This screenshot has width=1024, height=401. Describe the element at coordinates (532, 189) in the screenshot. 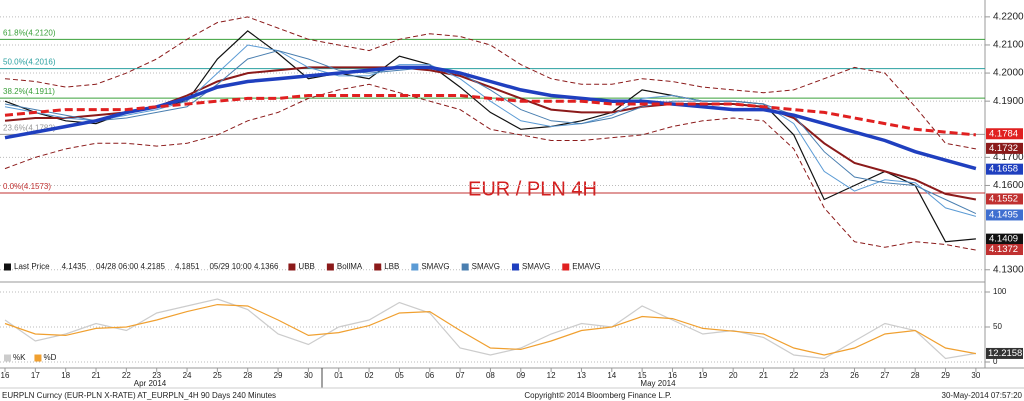

I see `annotation: EUR / PLN 4H` at that location.